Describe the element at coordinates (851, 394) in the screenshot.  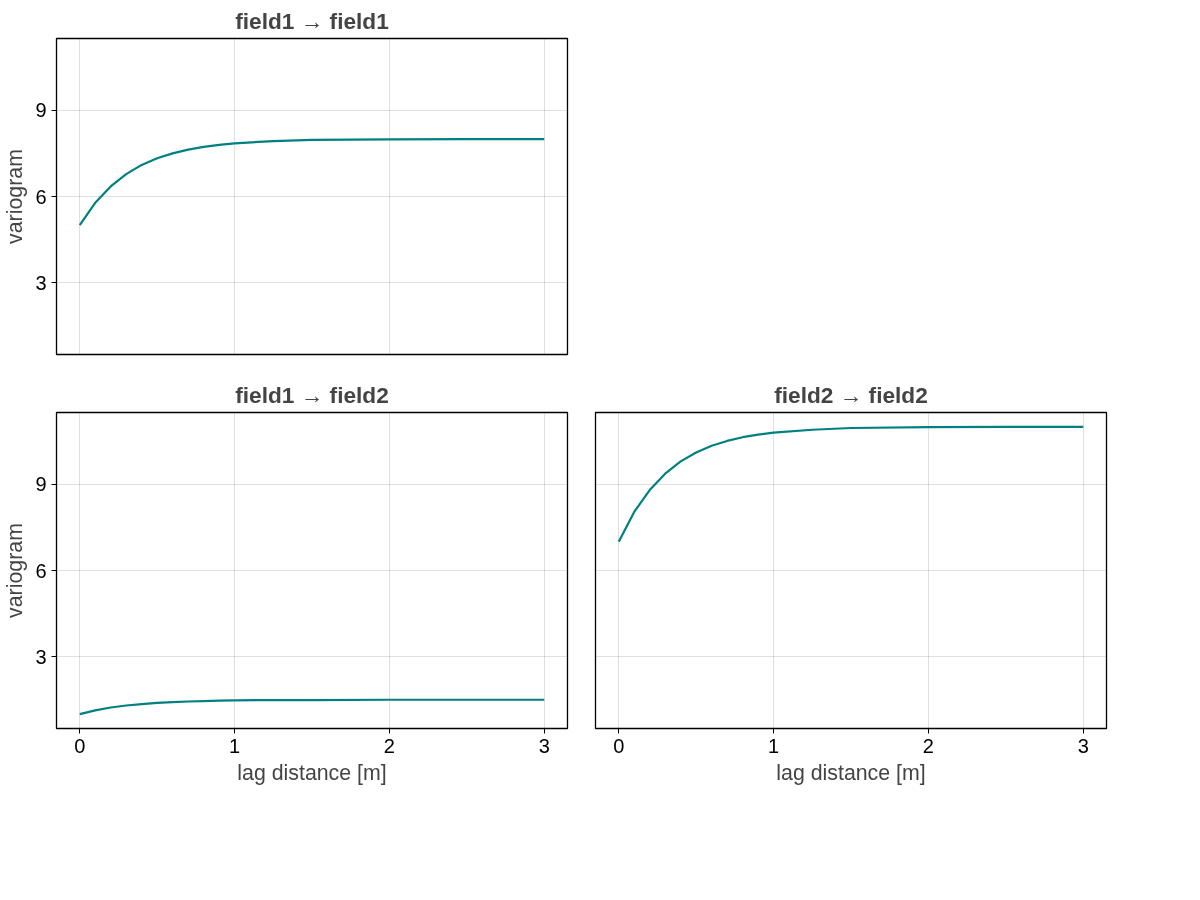
I see `chart-title: field2 → field2` at that location.